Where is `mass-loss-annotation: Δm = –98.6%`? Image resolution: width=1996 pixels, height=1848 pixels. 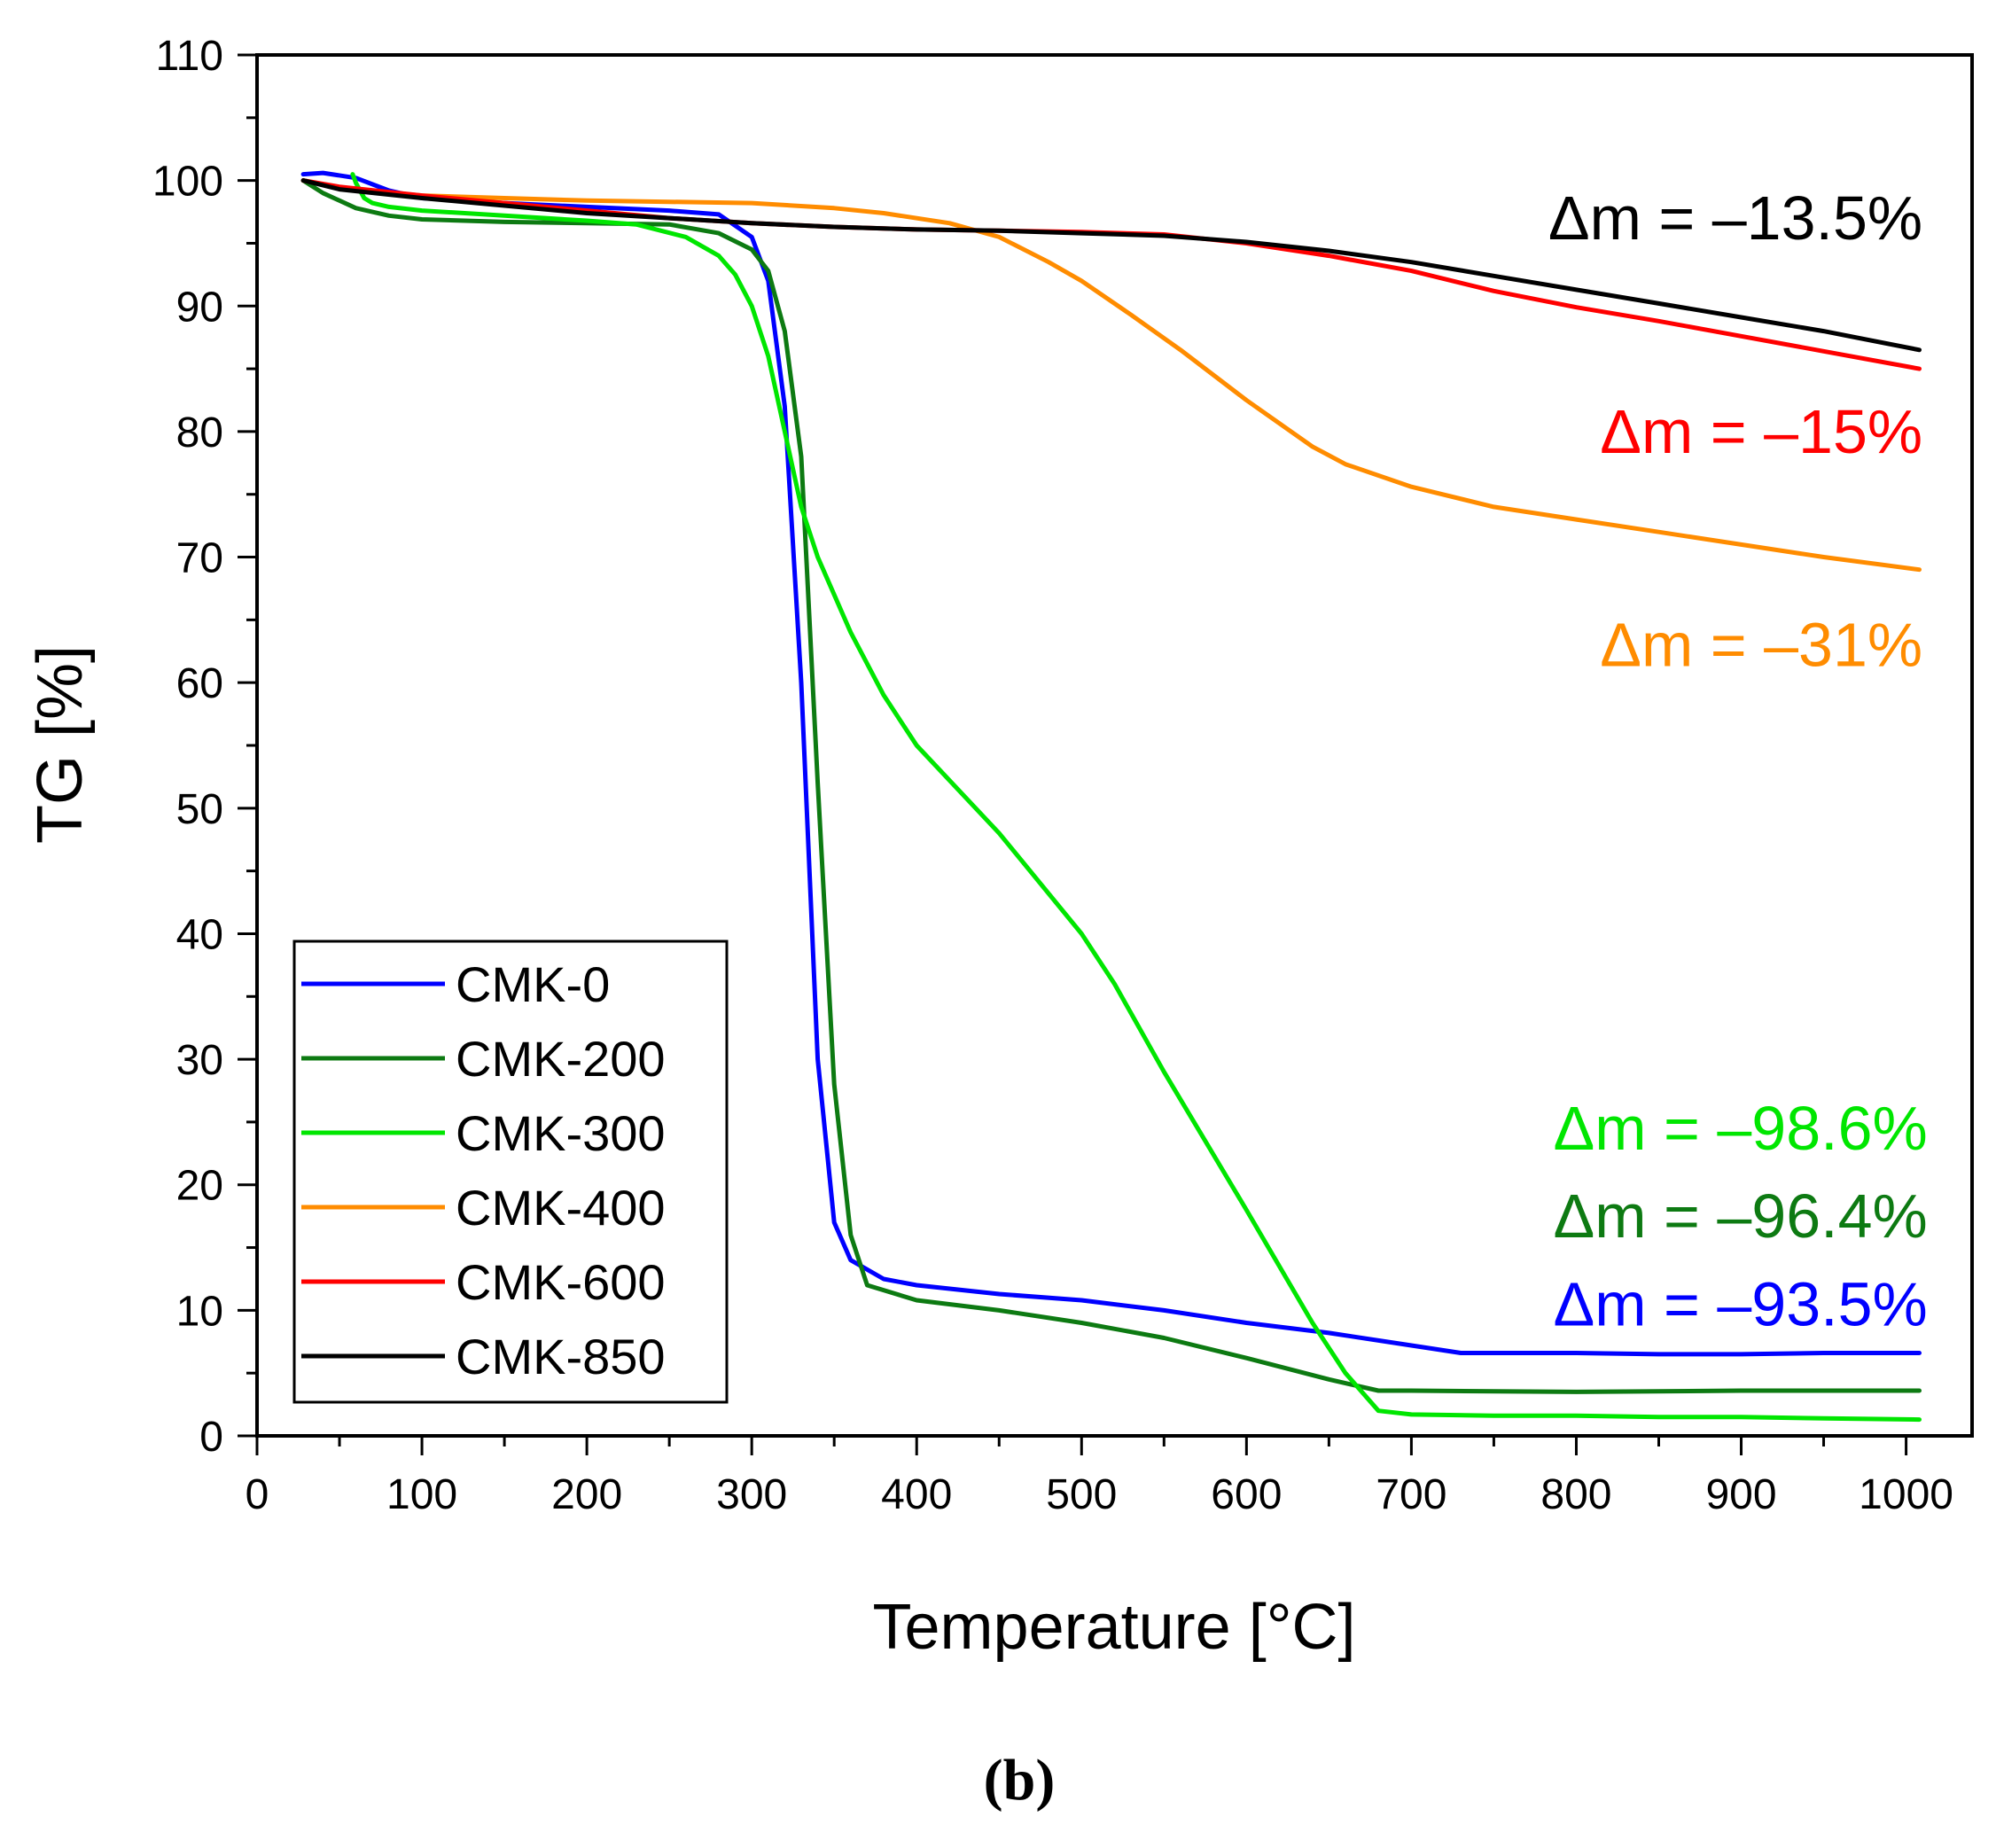 mass-loss-annotation: Δm = –98.6% is located at coordinates (1740, 1128).